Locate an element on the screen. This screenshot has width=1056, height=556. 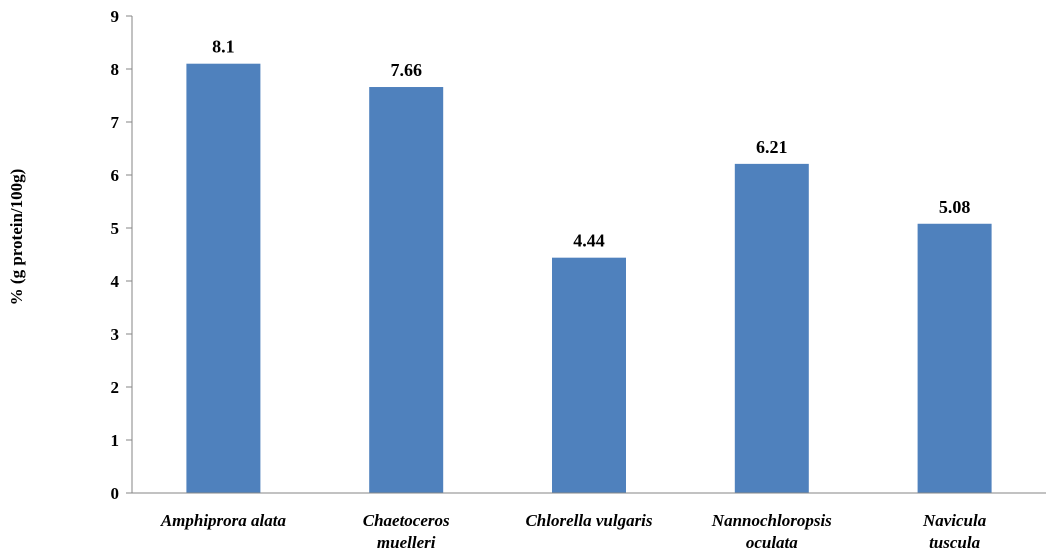
category-label: Navicula tuscula is located at coordinates (954, 531).